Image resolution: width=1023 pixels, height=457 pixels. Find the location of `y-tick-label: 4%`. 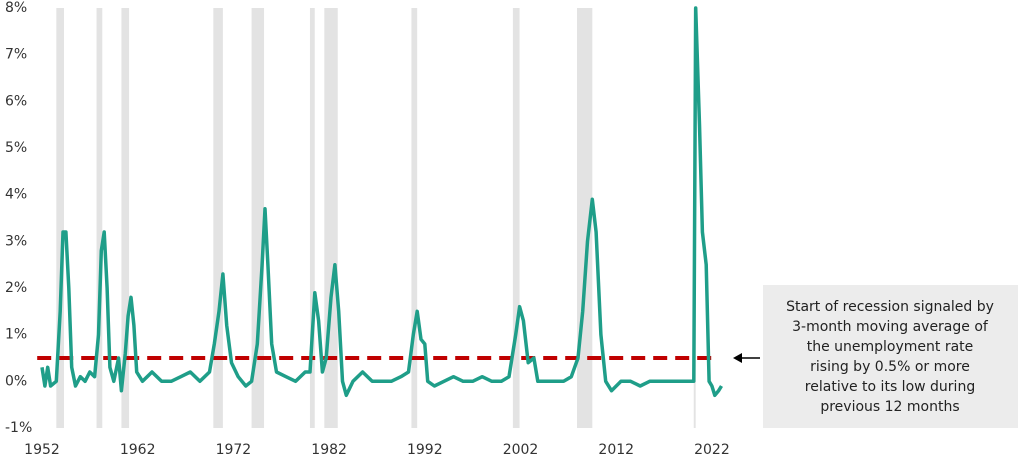

y-tick-label: 4% is located at coordinates (16, 195).